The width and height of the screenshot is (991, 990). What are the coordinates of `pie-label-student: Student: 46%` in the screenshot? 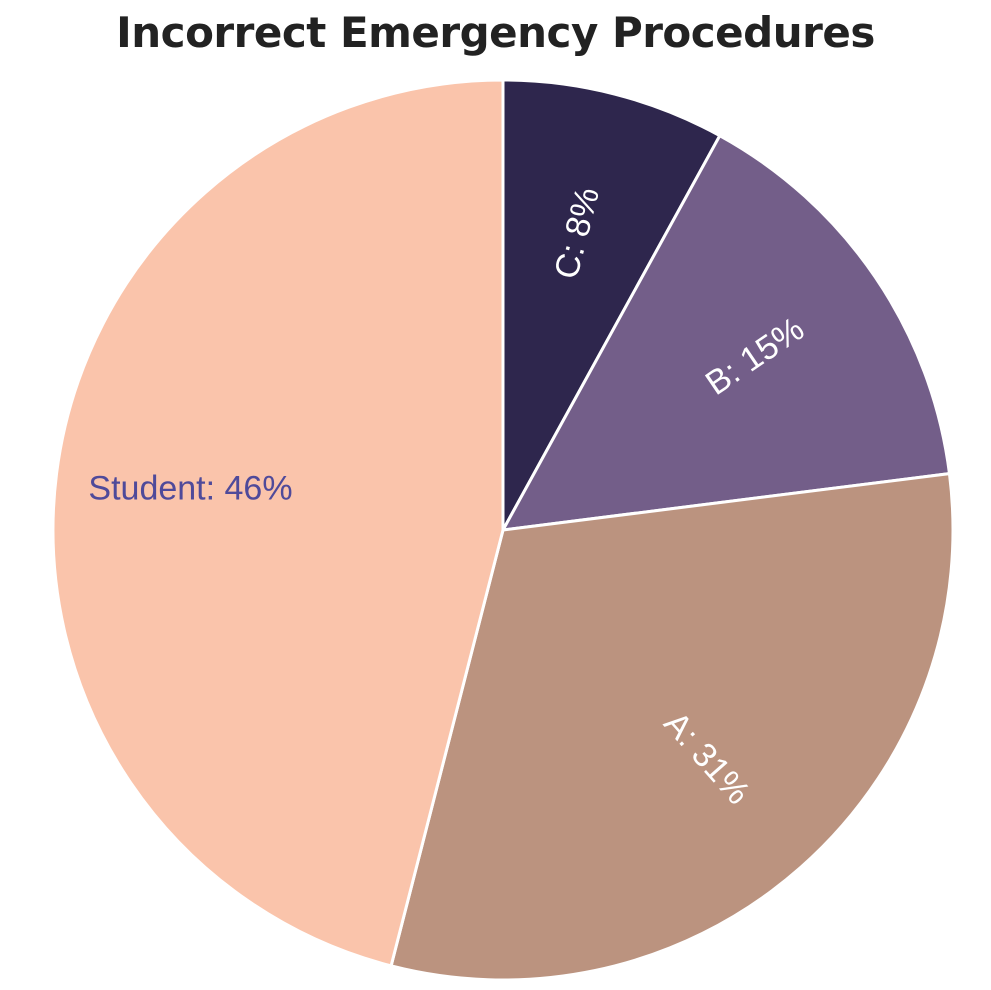 It's located at (190, 489).